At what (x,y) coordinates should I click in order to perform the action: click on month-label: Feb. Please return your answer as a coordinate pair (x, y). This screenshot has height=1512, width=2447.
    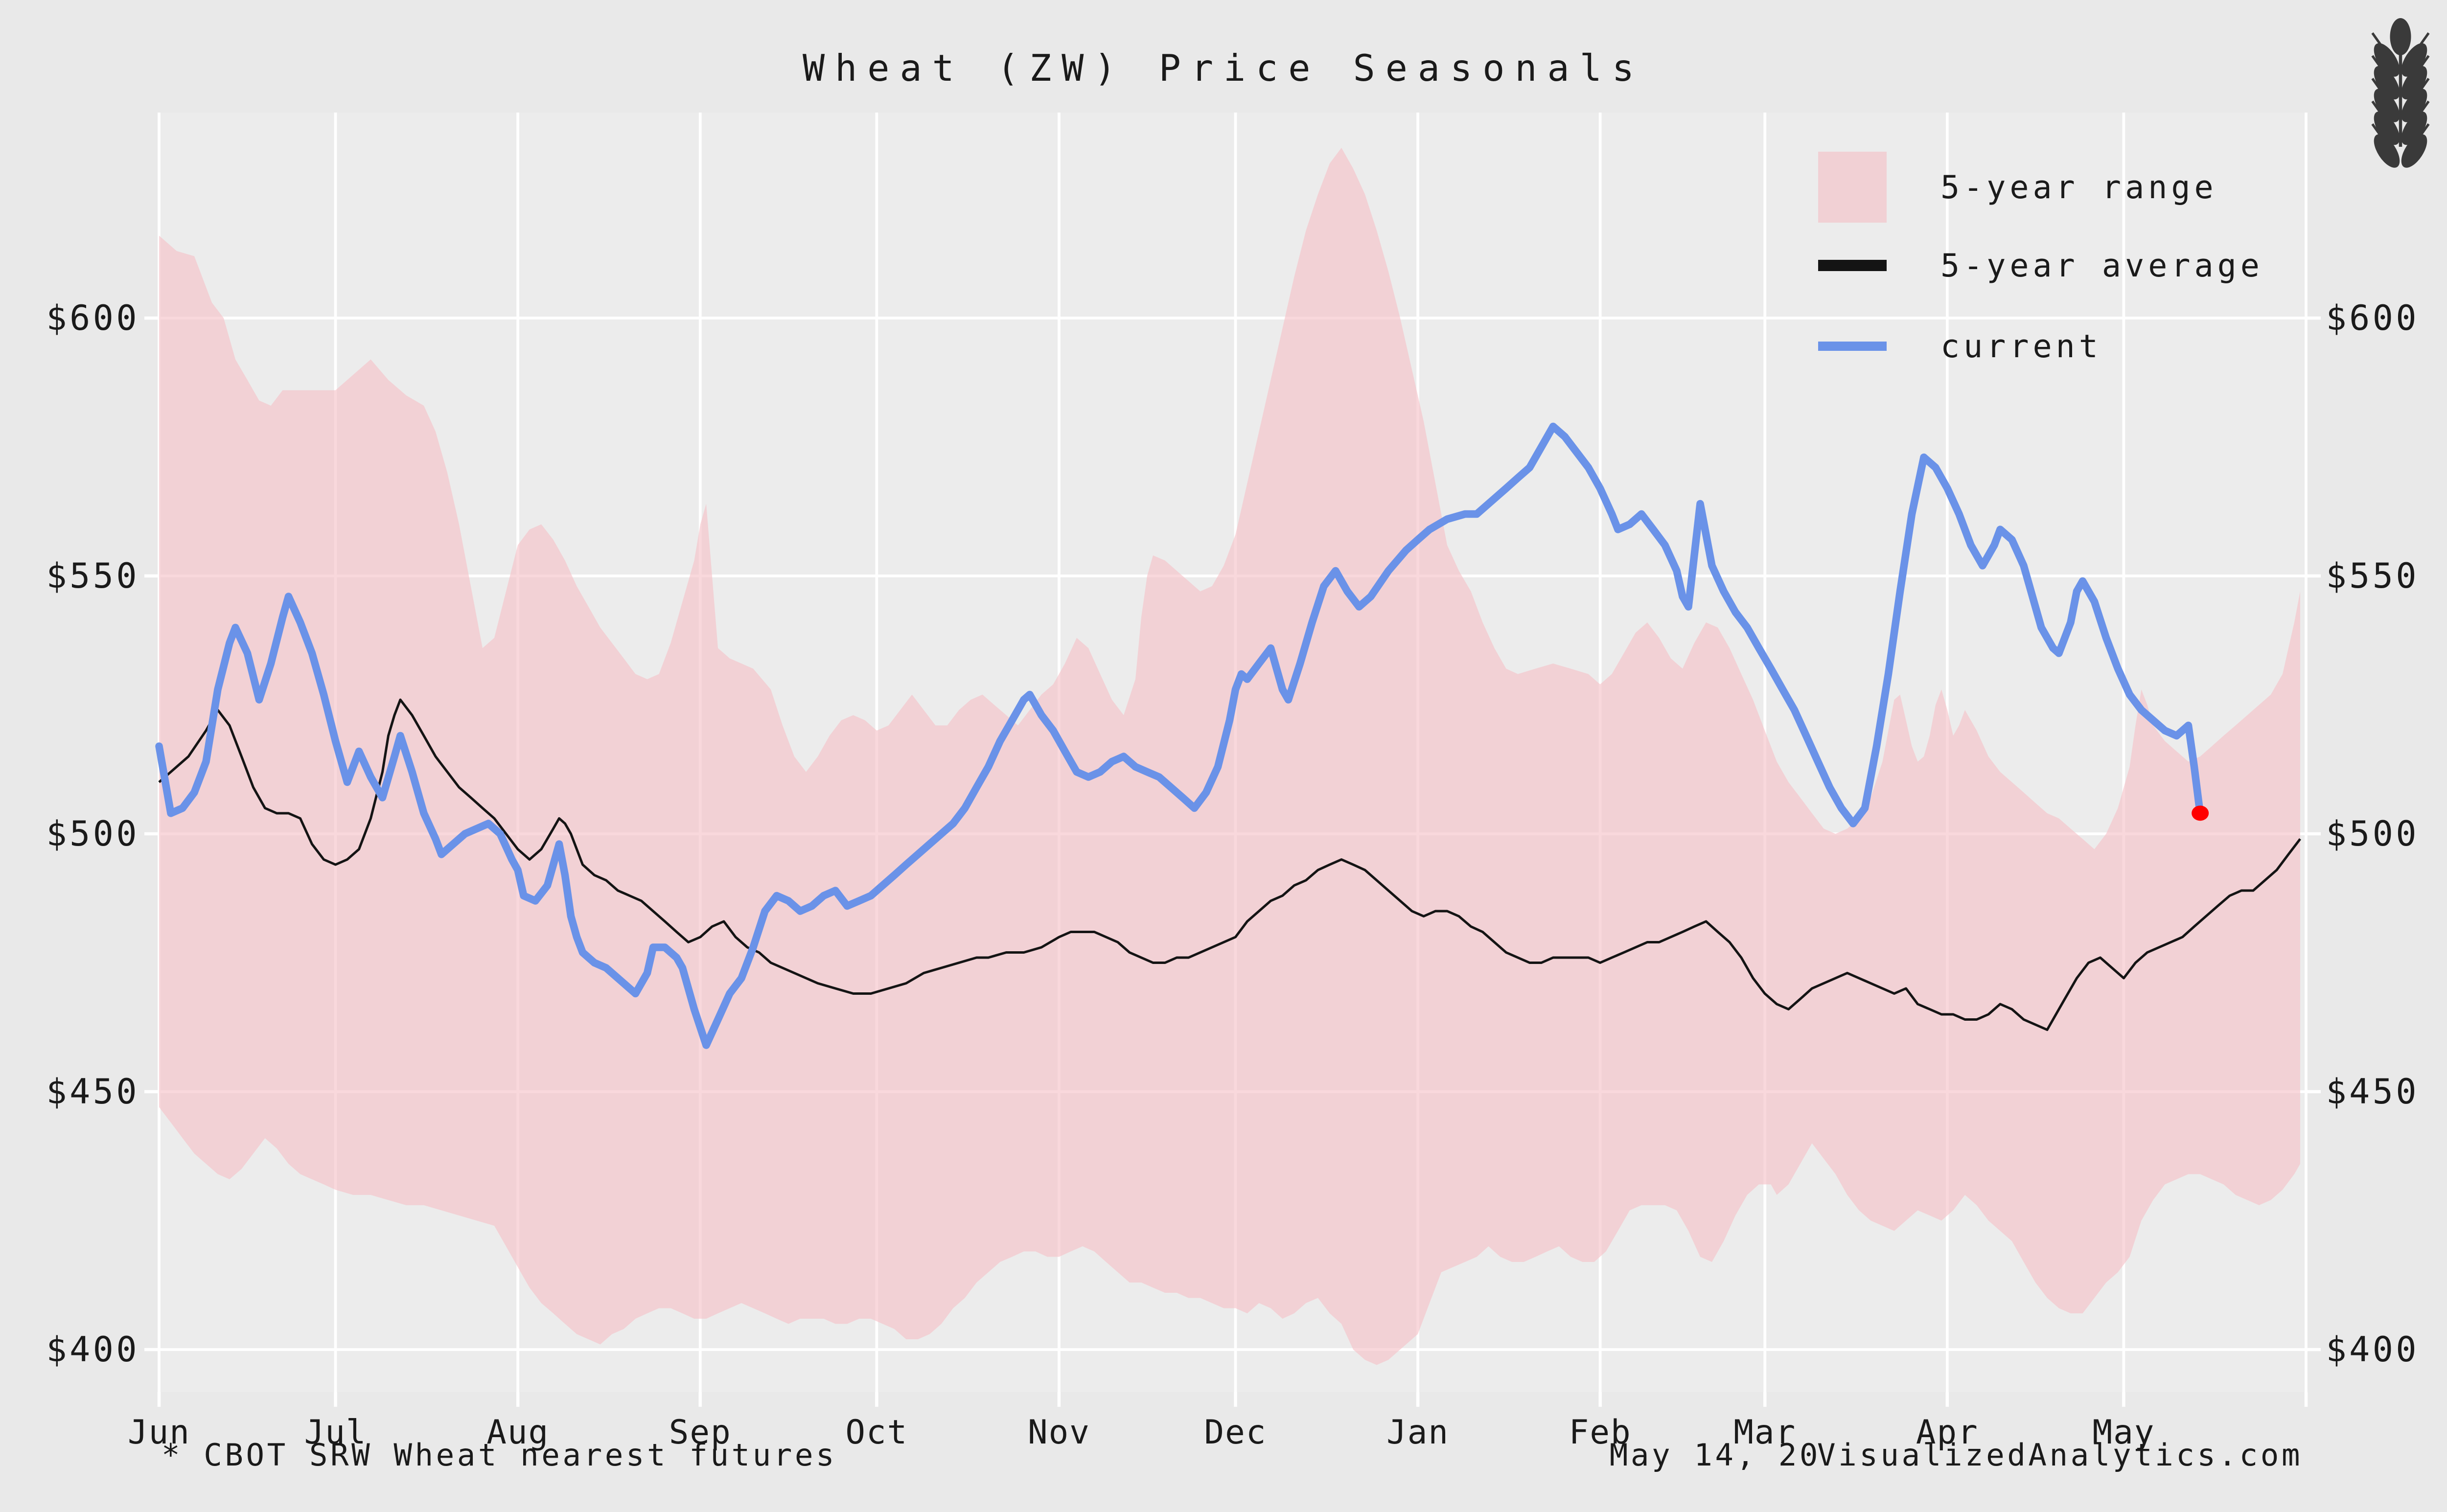
    Looking at the image, I should click on (1600, 1432).